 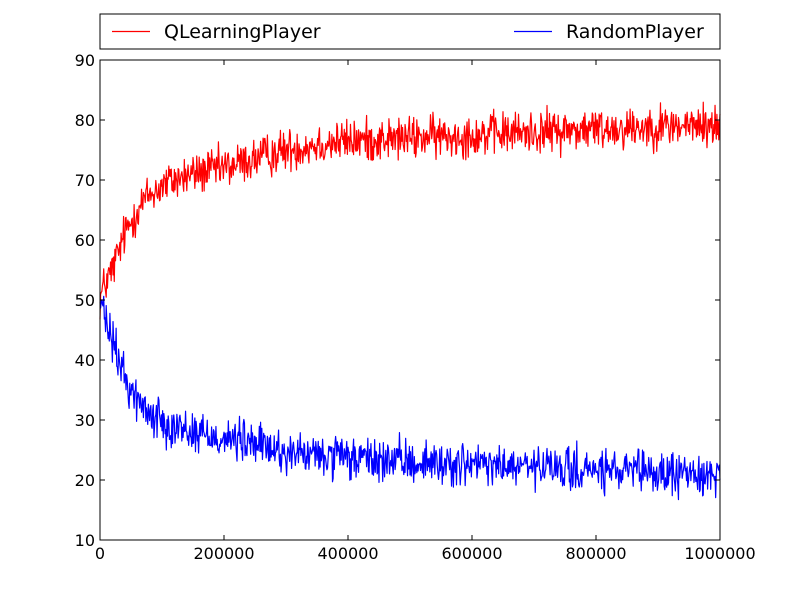 What do you see at coordinates (635, 32) in the screenshot?
I see `legend-label-random: RandomPlayer` at bounding box center [635, 32].